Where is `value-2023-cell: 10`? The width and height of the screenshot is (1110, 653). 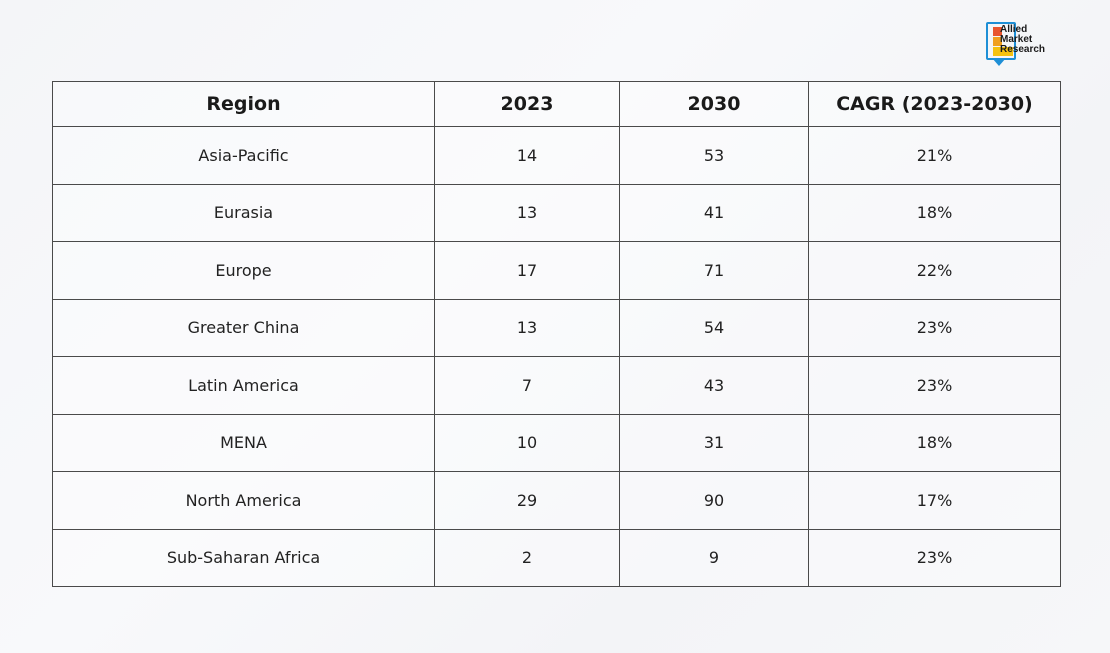 value-2023-cell: 10 is located at coordinates (527, 442).